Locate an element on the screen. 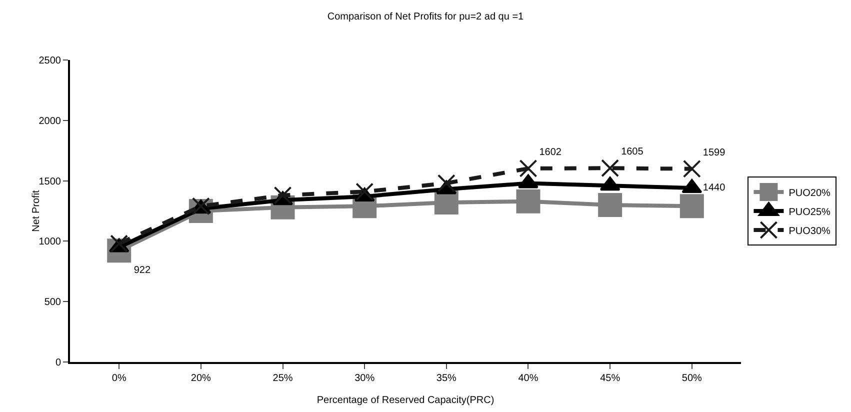 This screenshot has height=412, width=851. x-tick-label: 20% is located at coordinates (201, 378).